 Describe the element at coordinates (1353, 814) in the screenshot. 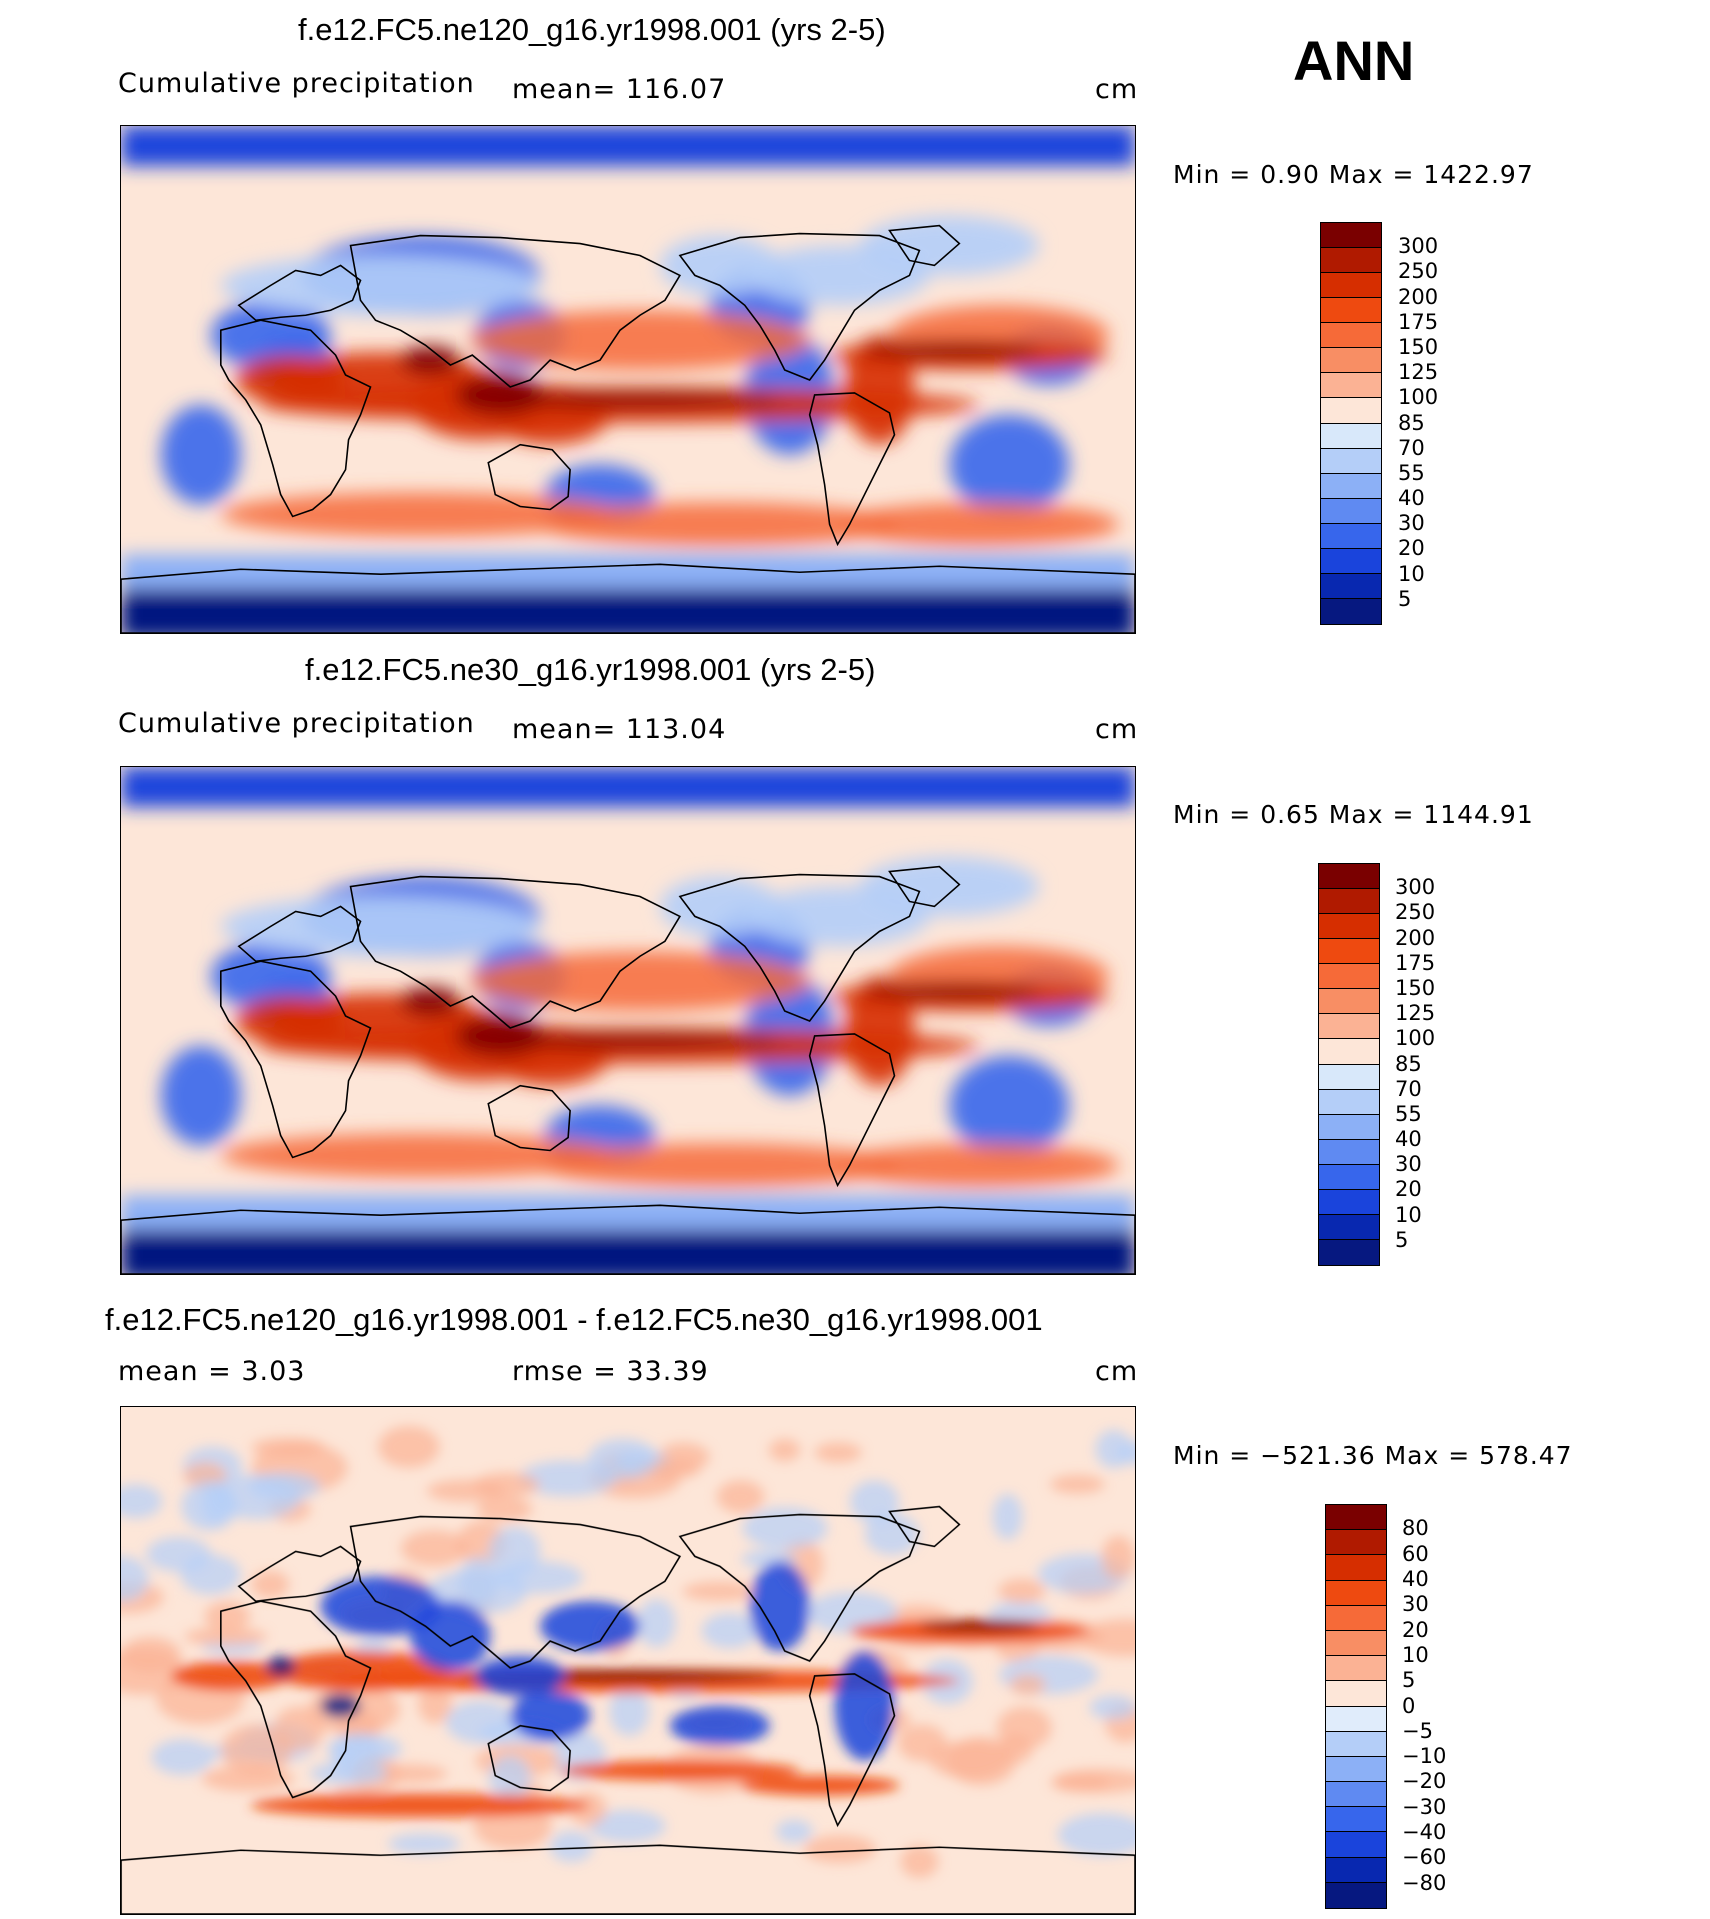

I see `min-max-label: Min = 0.65 Max = 1144.91` at that location.